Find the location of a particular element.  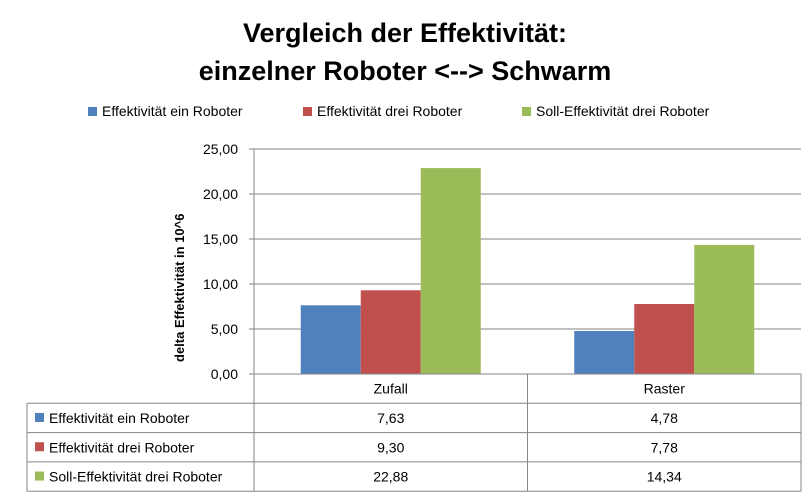

data-value-label: 14,34 is located at coordinates (664, 477).